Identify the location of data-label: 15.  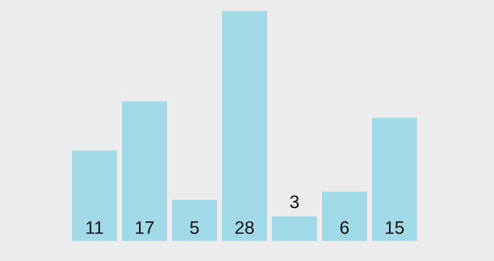
(395, 227).